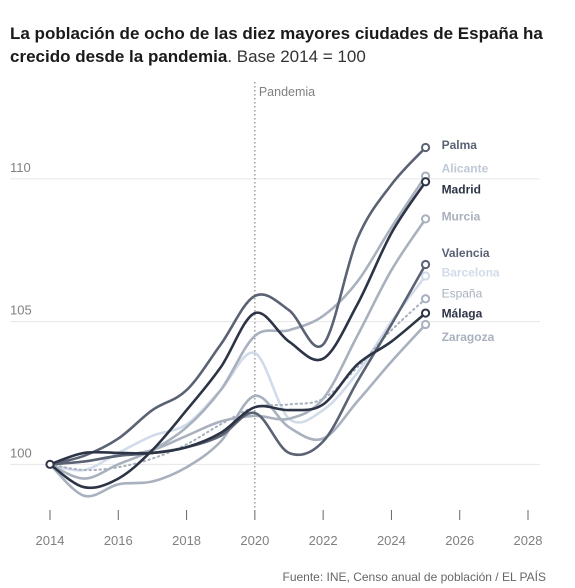  I want to click on series-endpoint-palma, so click(425, 147).